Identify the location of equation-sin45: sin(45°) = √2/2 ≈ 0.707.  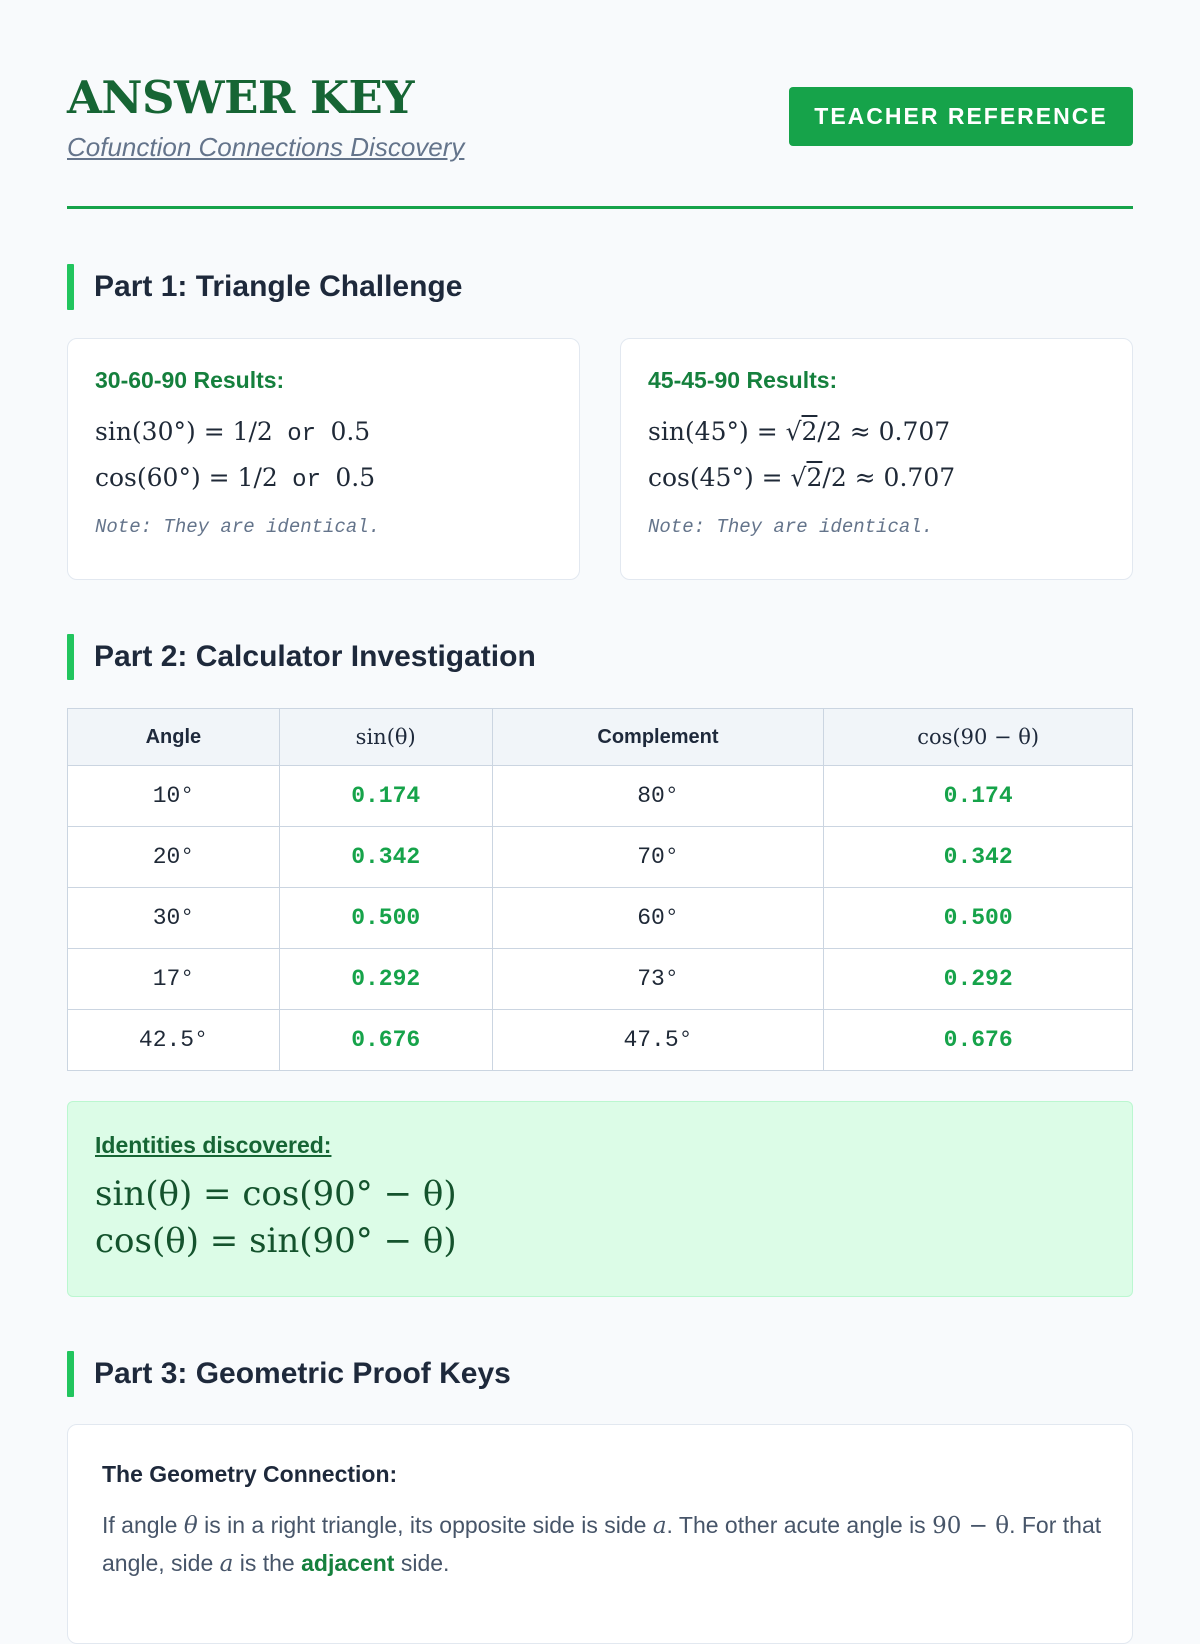
(799, 431).